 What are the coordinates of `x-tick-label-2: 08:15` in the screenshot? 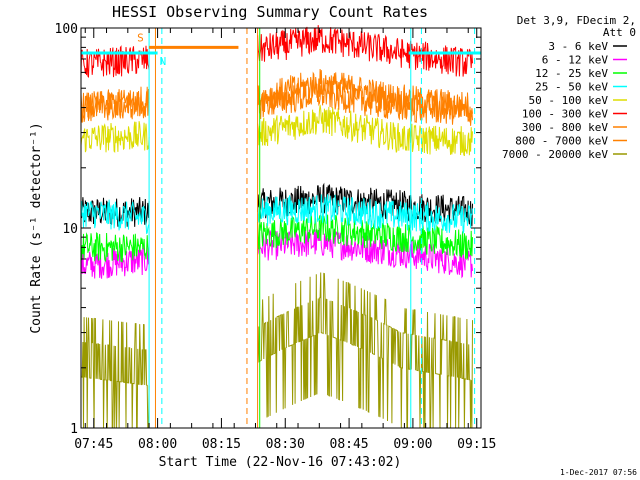 It's located at (221, 444).